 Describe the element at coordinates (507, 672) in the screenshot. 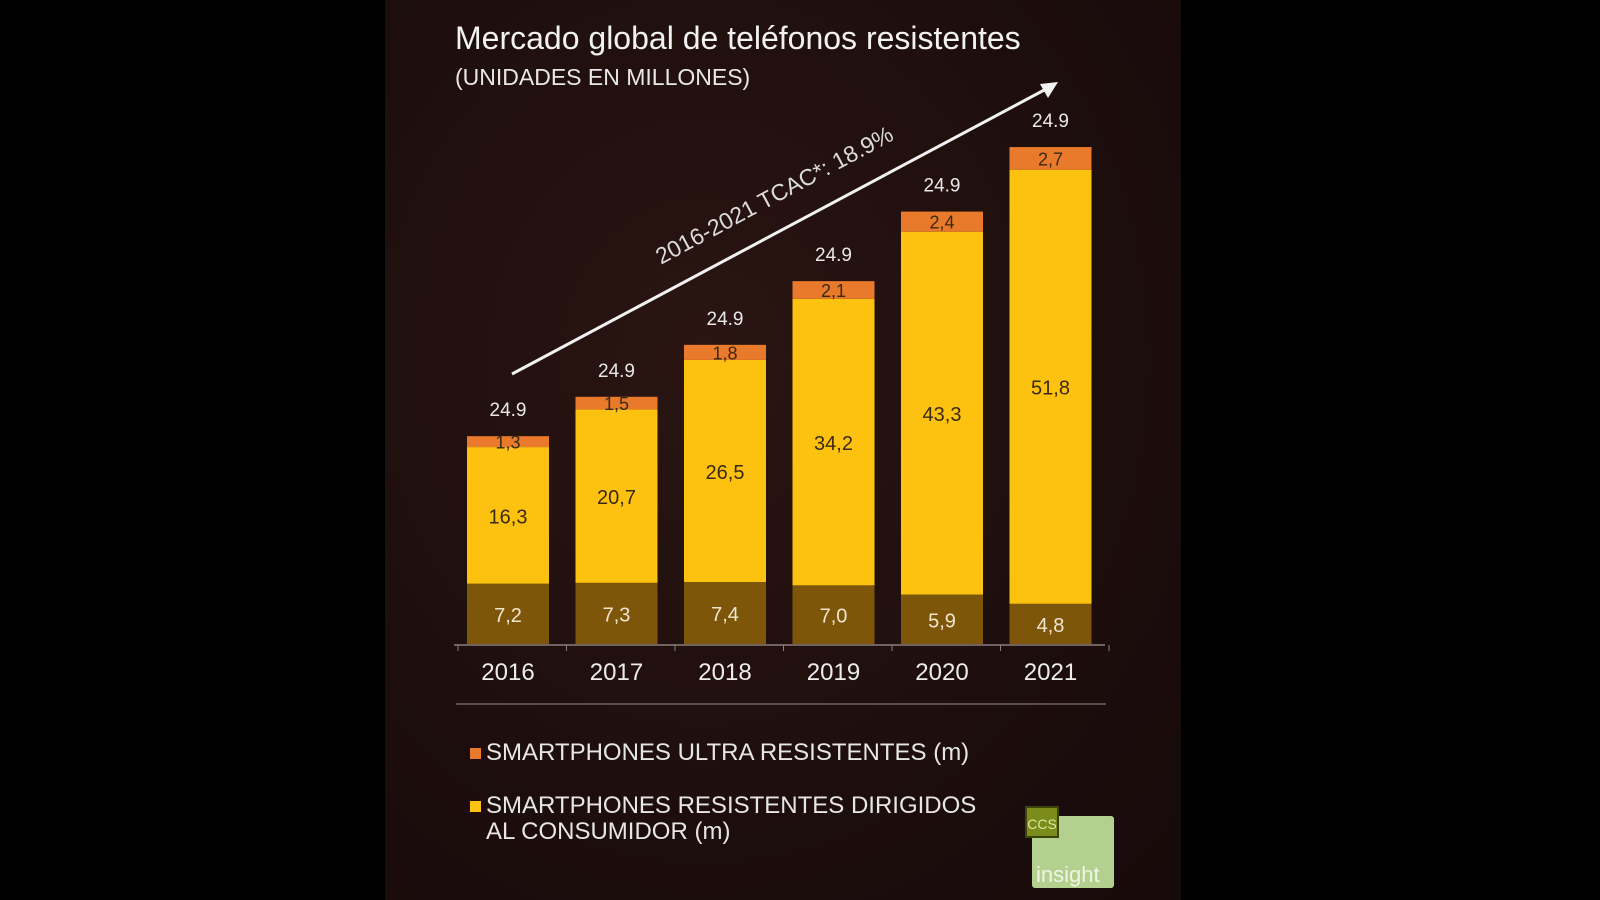

I see `x-tick-label: 2016` at that location.